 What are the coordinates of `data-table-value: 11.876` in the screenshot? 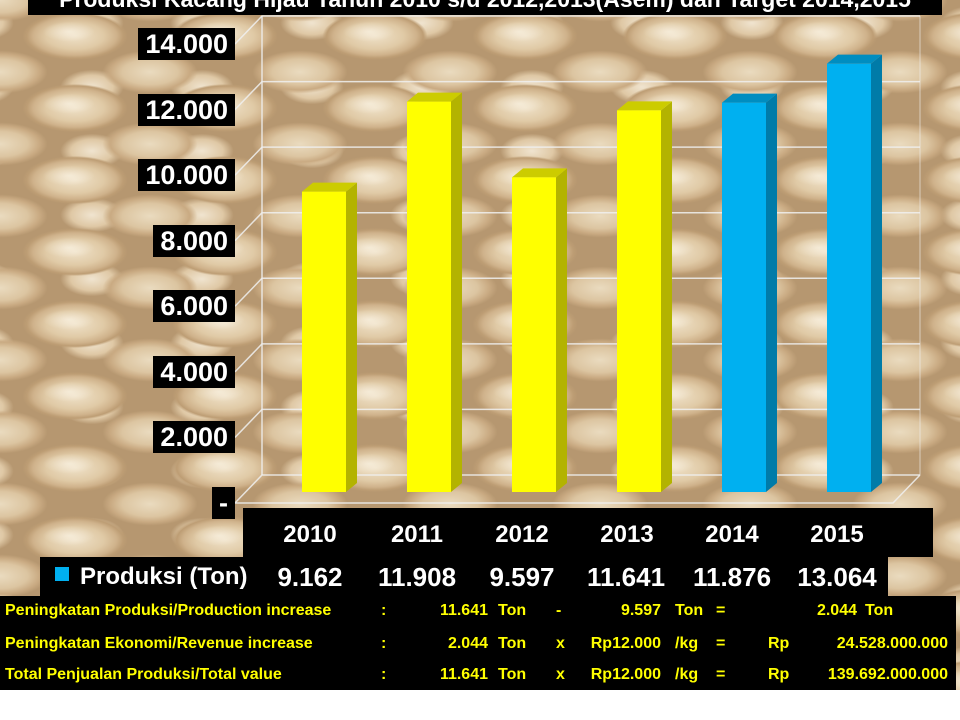 It's located at (732, 577).